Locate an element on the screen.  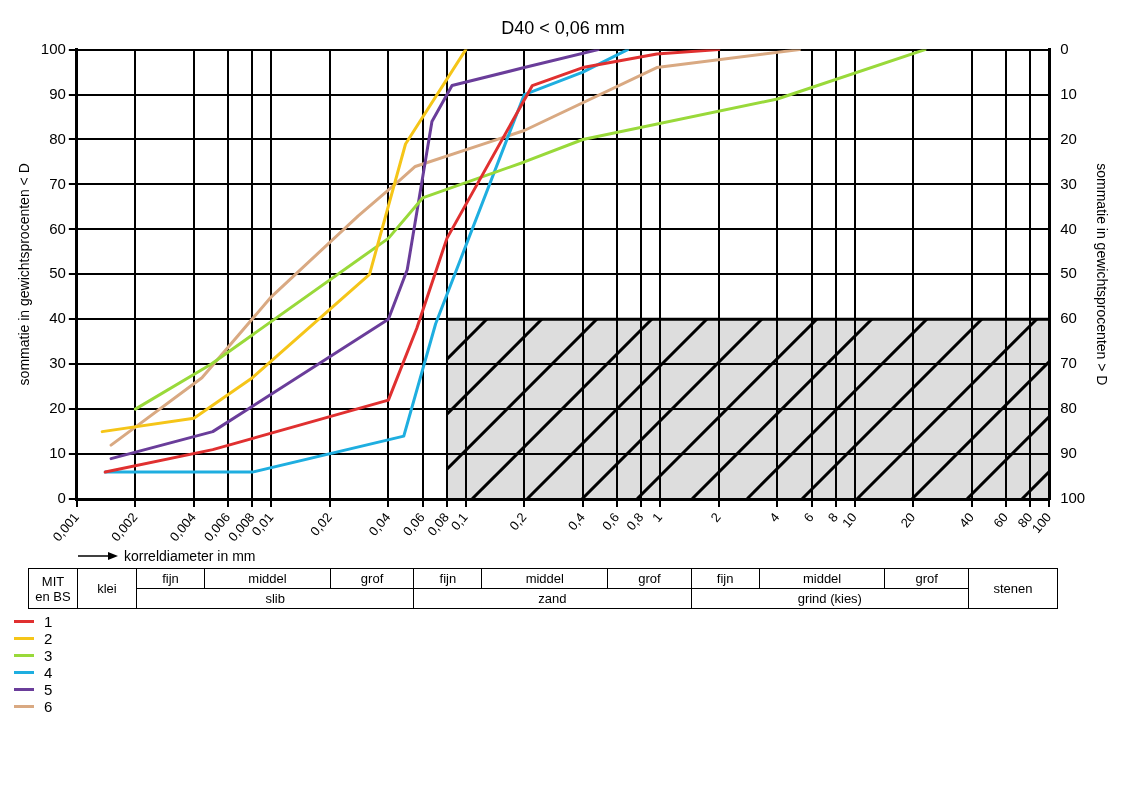
text: klei is located at coordinates (107, 588).